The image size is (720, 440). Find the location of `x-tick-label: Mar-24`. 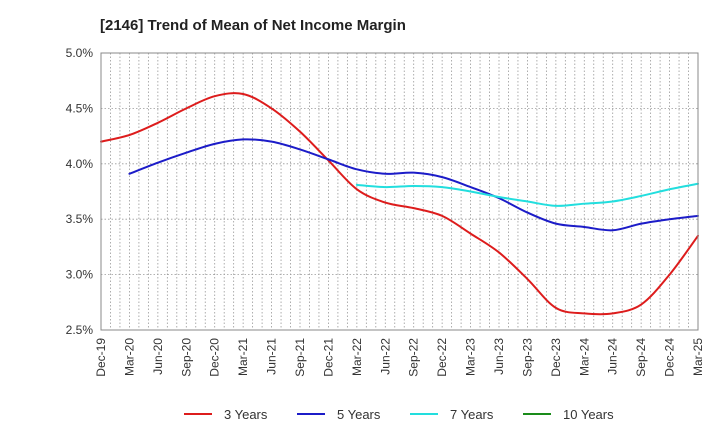

x-tick-label: Mar-24 is located at coordinates (584, 357).